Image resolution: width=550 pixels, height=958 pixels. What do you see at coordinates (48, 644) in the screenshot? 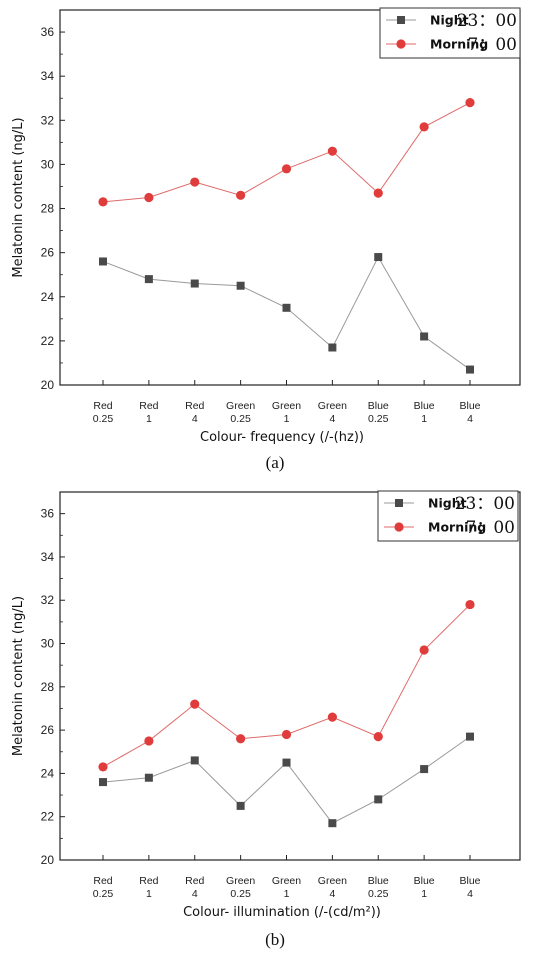
I see `y-tick-label: 30` at bounding box center [48, 644].